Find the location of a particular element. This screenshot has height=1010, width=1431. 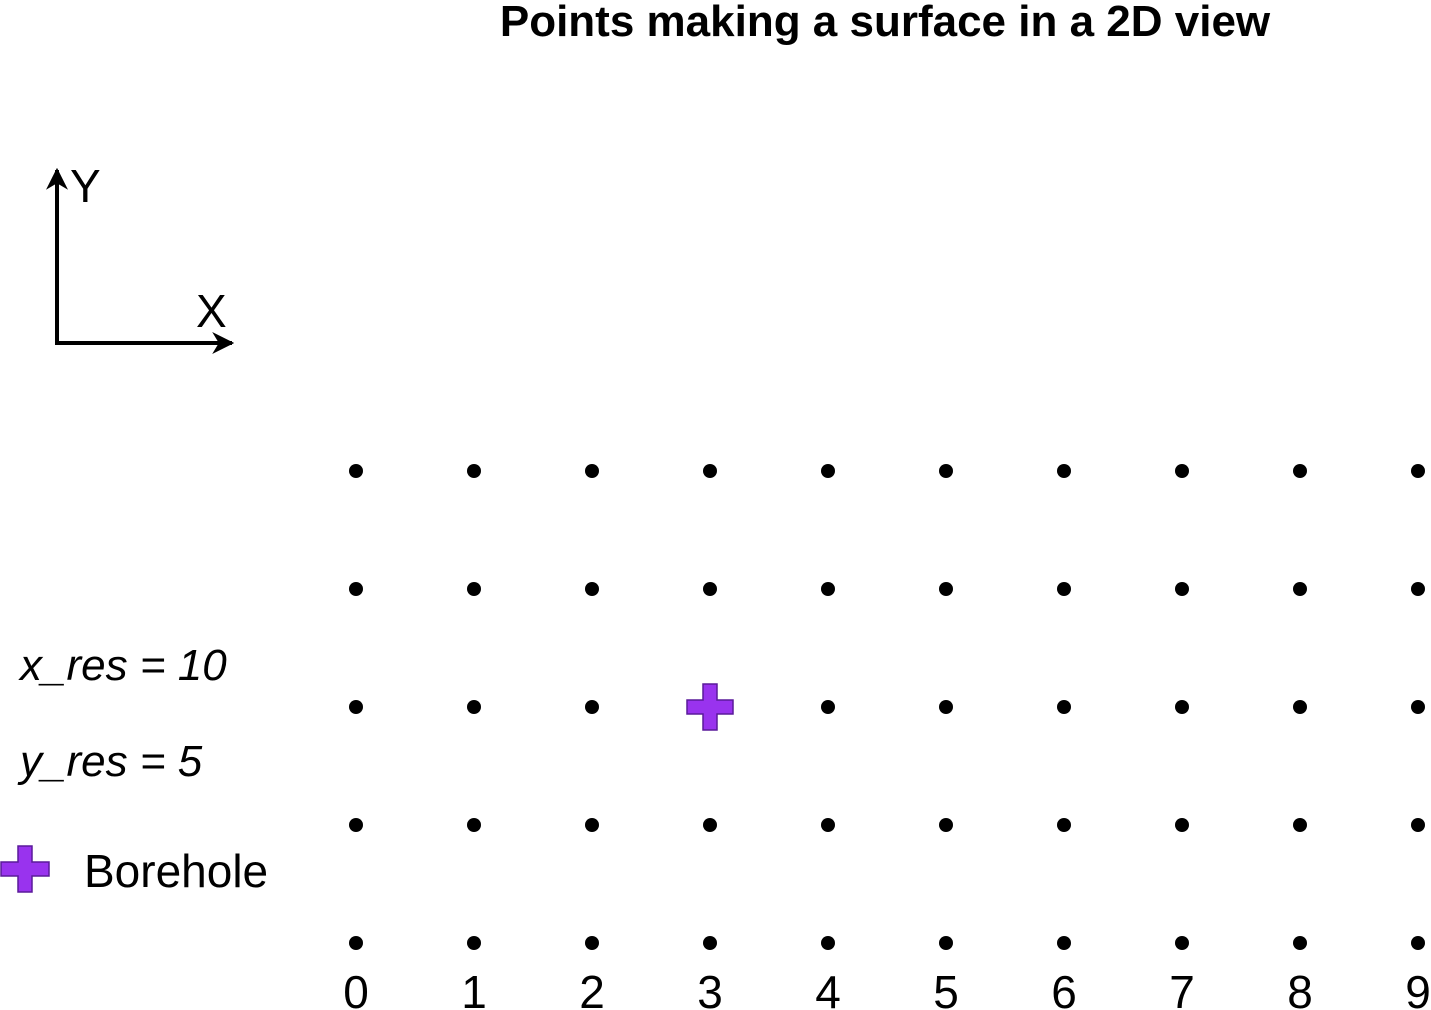

x-tick-label: 8 is located at coordinates (1300, 988).